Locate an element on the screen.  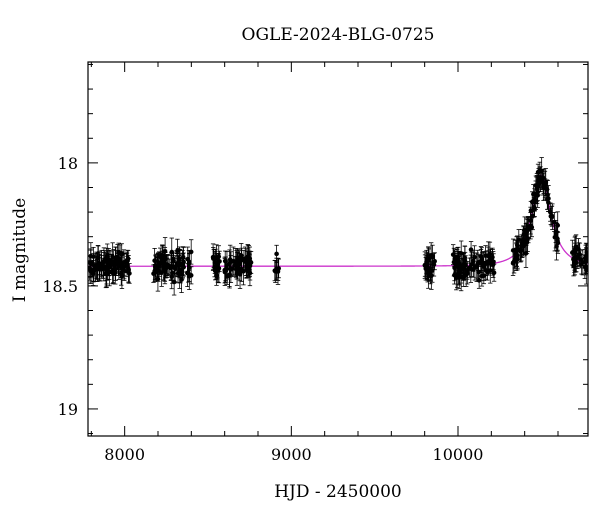
y-tick-label: 18.5 is located at coordinates (60, 286).